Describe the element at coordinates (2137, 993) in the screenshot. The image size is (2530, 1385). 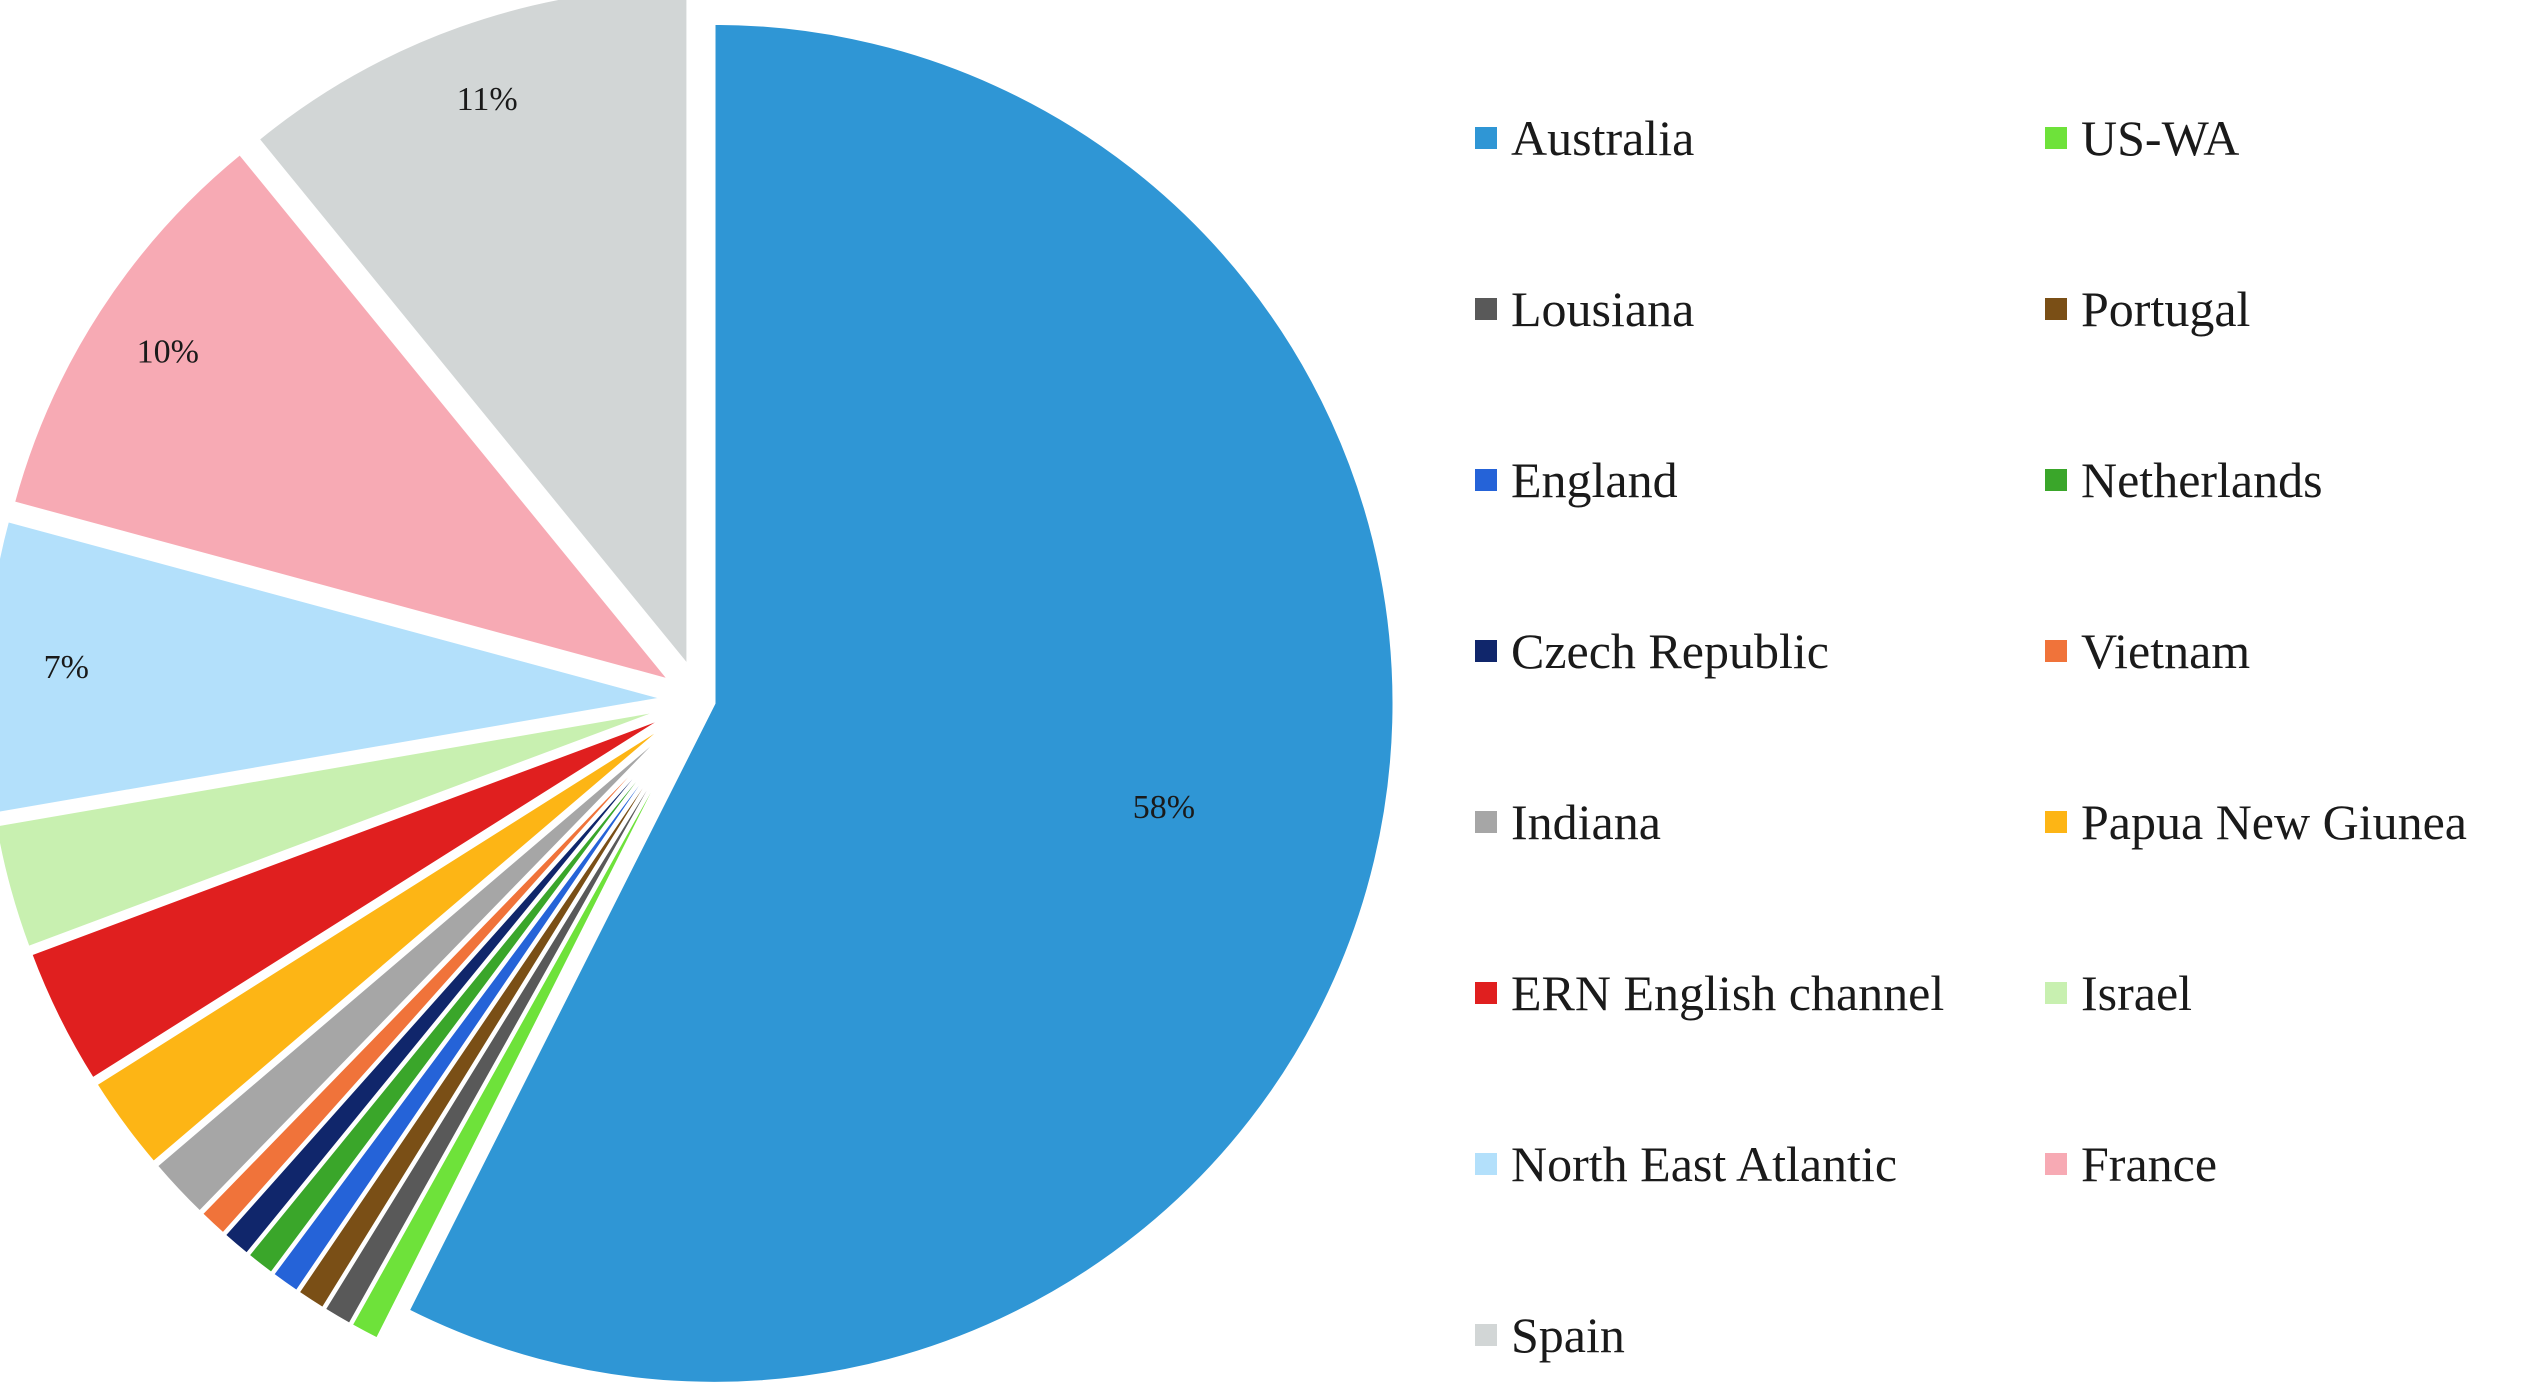
I see `legend-label: Israel` at that location.